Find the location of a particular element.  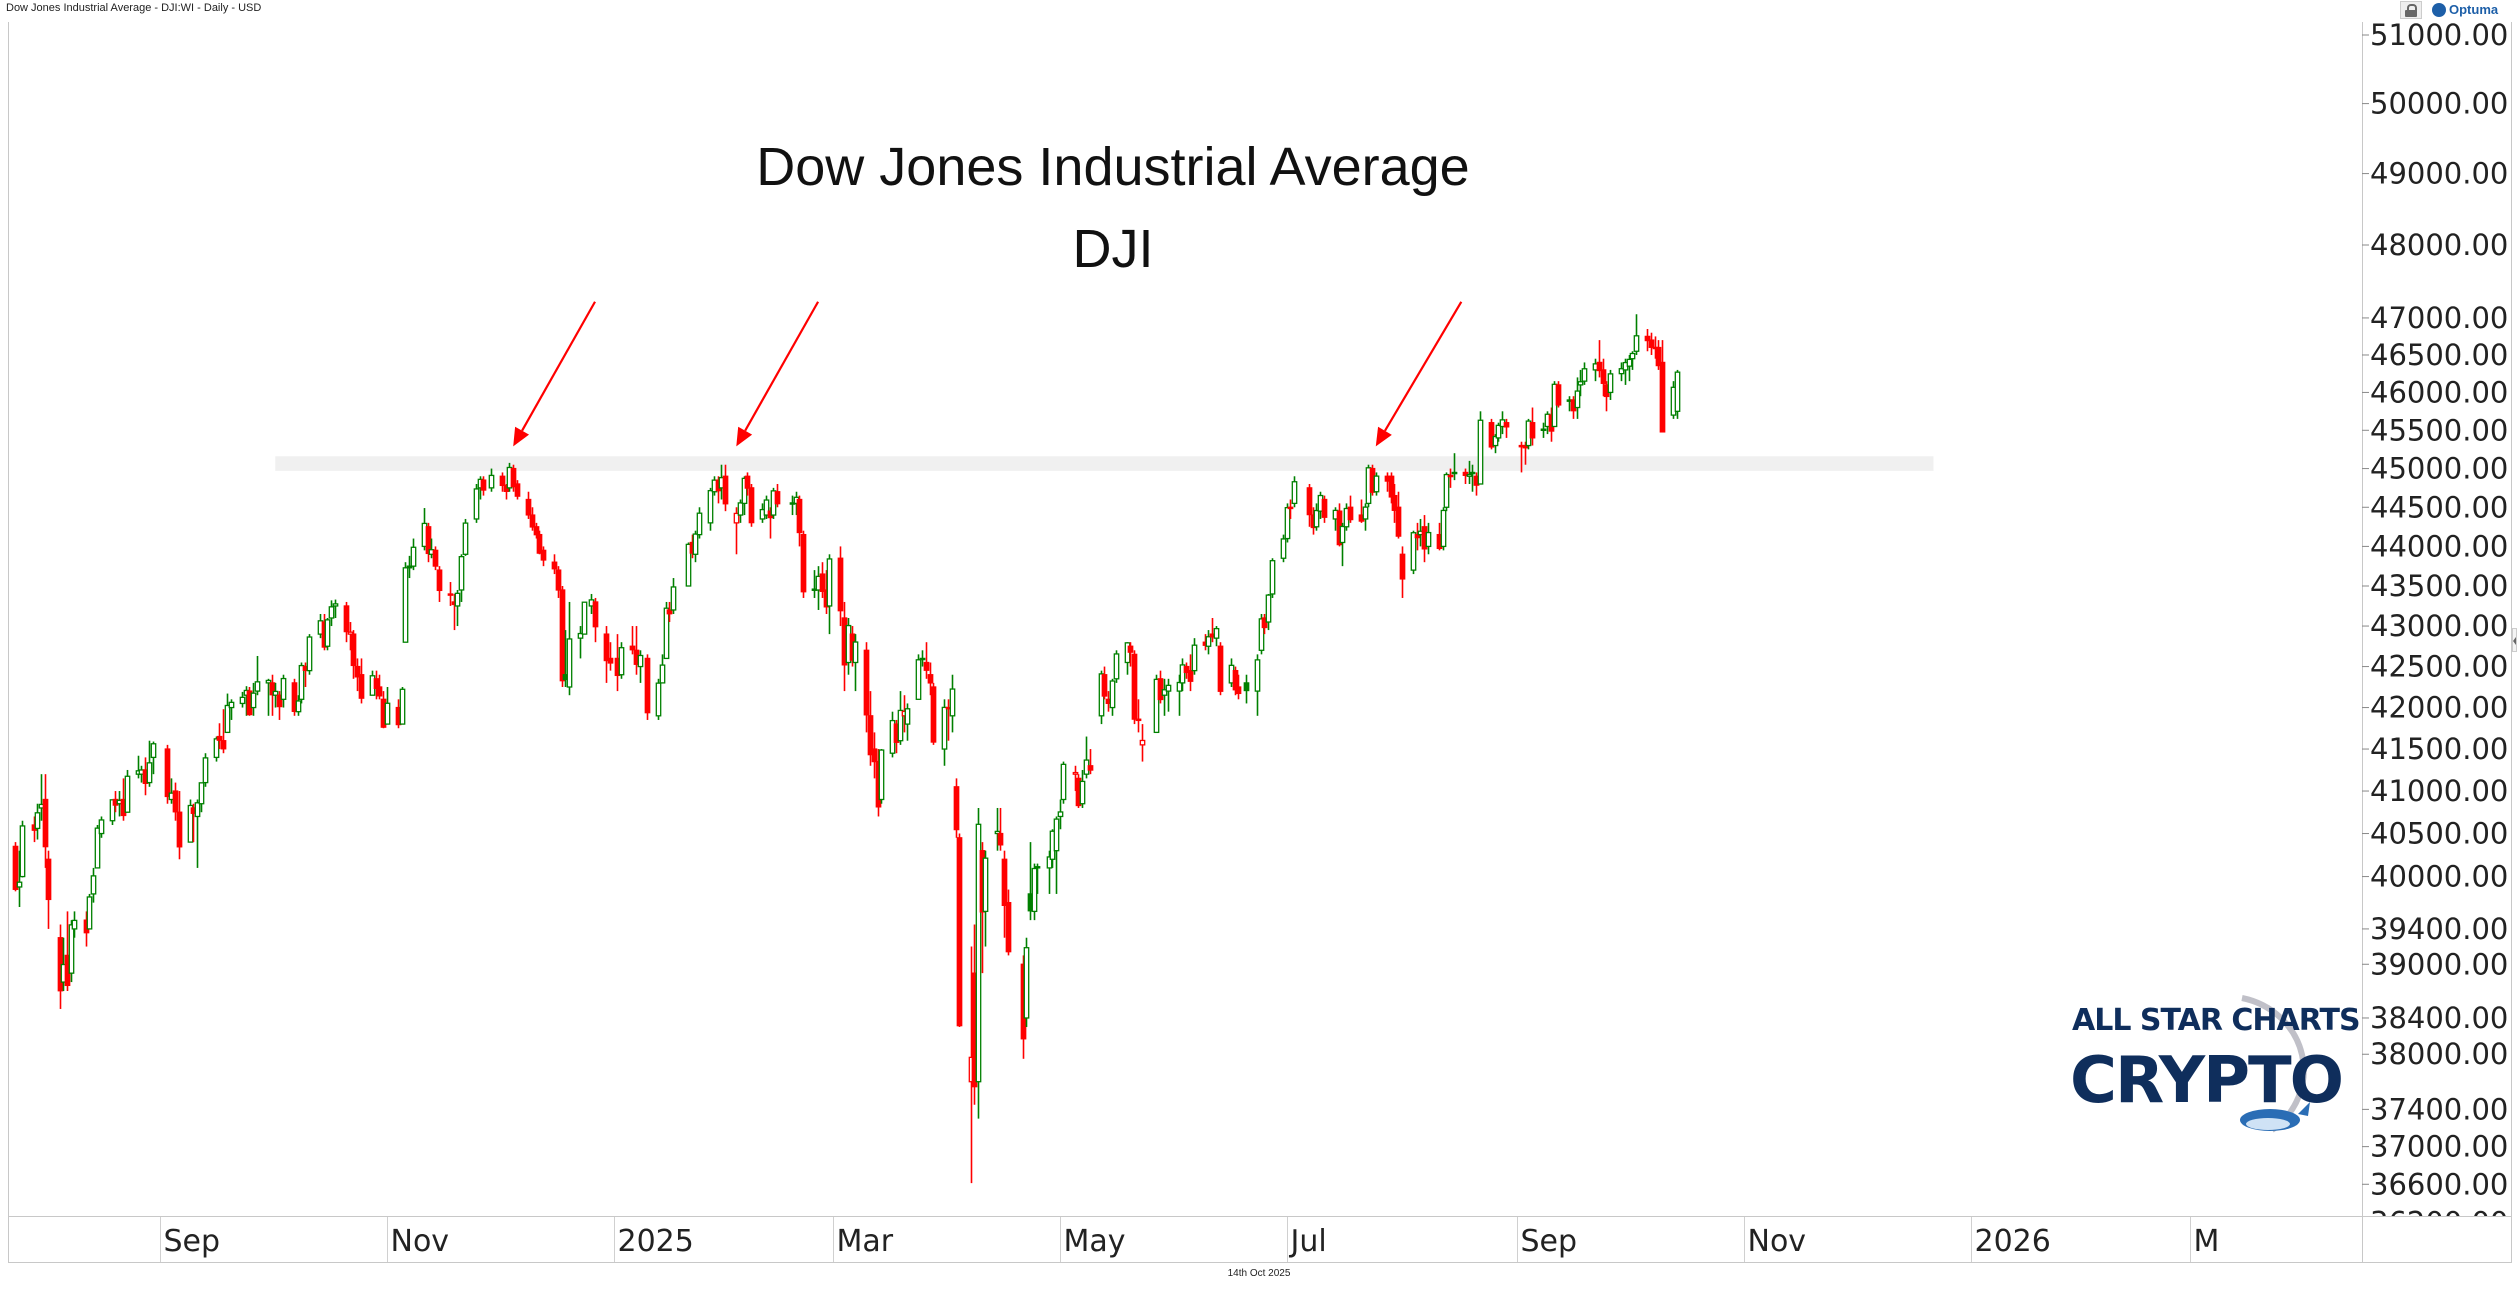

arrow-head is located at coordinates (521, 436).